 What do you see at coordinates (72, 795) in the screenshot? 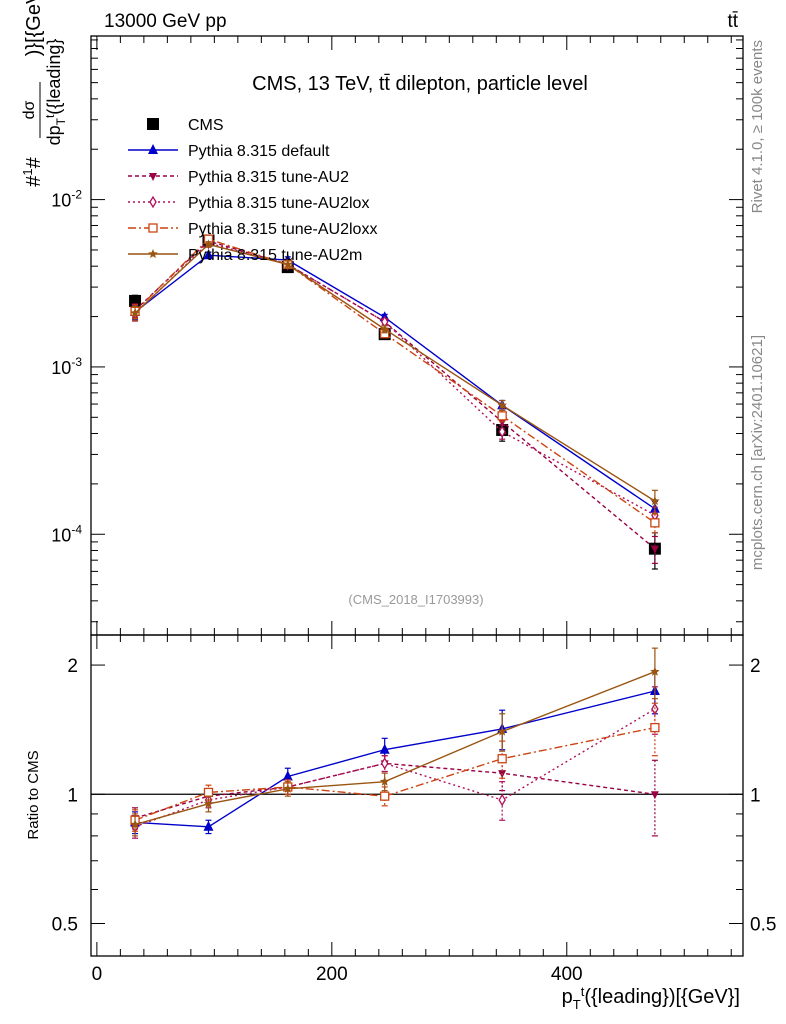
I see `ratio-y-tick-label-left: 1` at bounding box center [72, 795].